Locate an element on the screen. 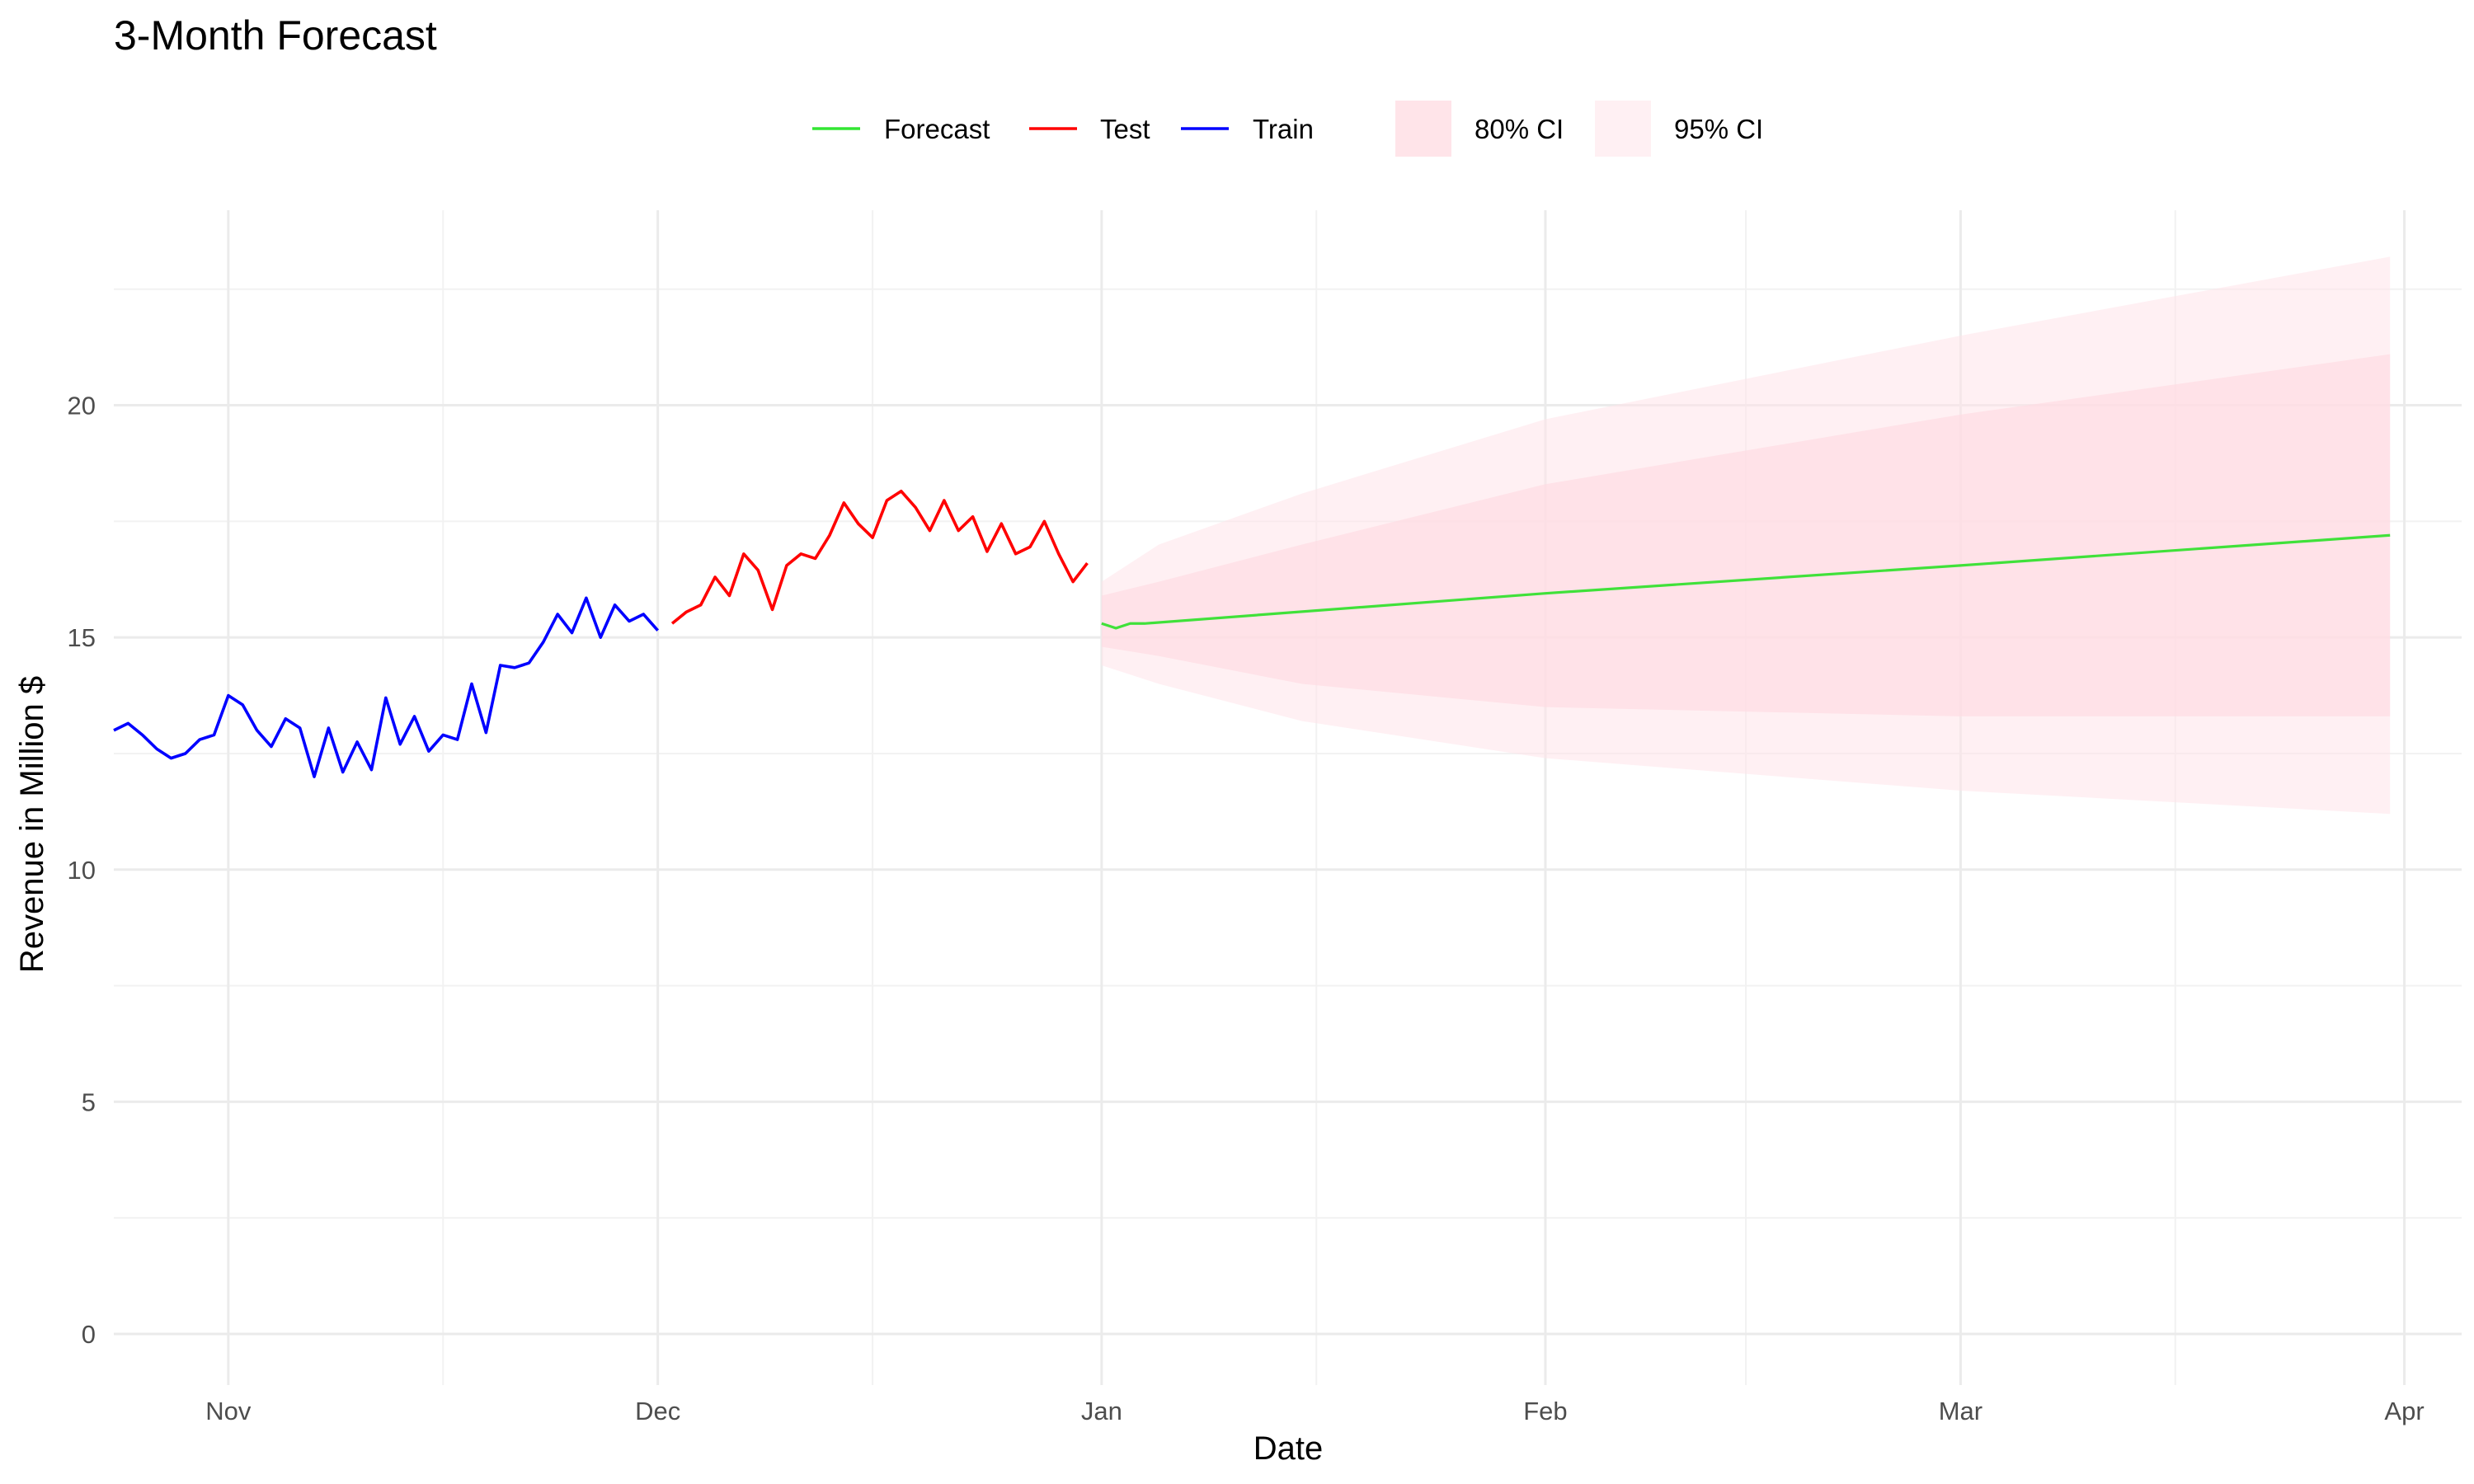 Image resolution: width=2474 pixels, height=1484 pixels. y-tick-label: 20 is located at coordinates (82, 406).